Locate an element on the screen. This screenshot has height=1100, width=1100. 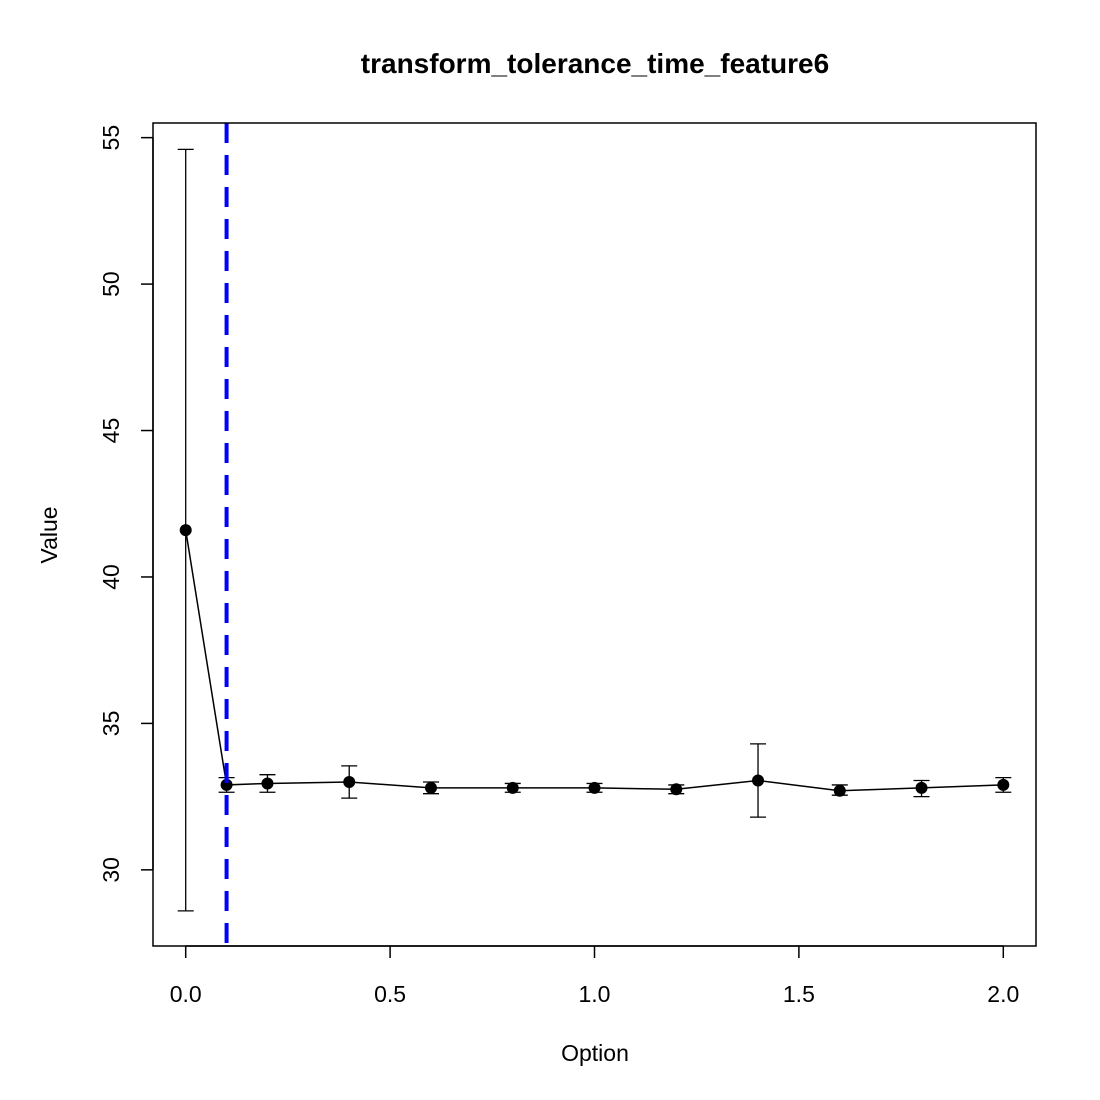
x-tick-label: 0.0 is located at coordinates (186, 994).